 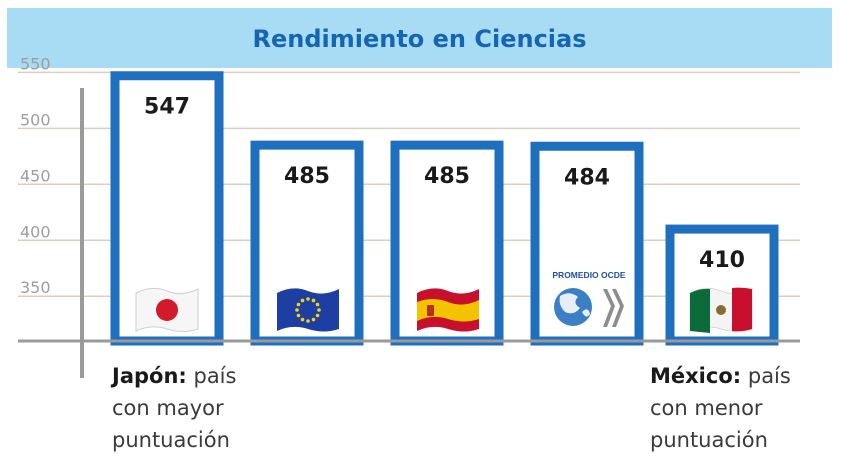 I want to click on note-high-line3: puntuación, so click(x=171, y=440).